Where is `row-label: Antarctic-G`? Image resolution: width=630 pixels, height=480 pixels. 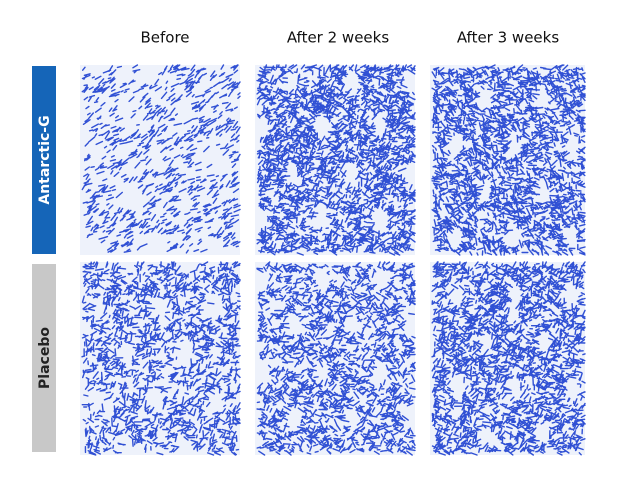 row-label: Antarctic-G is located at coordinates (45, 159).